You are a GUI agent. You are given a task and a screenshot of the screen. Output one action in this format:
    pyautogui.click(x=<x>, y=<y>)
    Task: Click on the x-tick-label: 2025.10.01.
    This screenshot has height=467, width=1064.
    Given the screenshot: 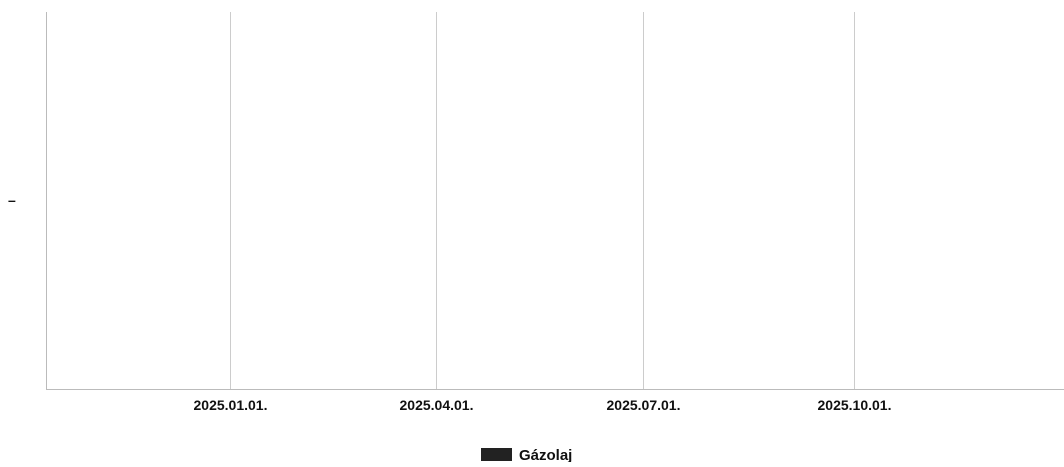 What is the action you would take?
    pyautogui.click(x=855, y=405)
    